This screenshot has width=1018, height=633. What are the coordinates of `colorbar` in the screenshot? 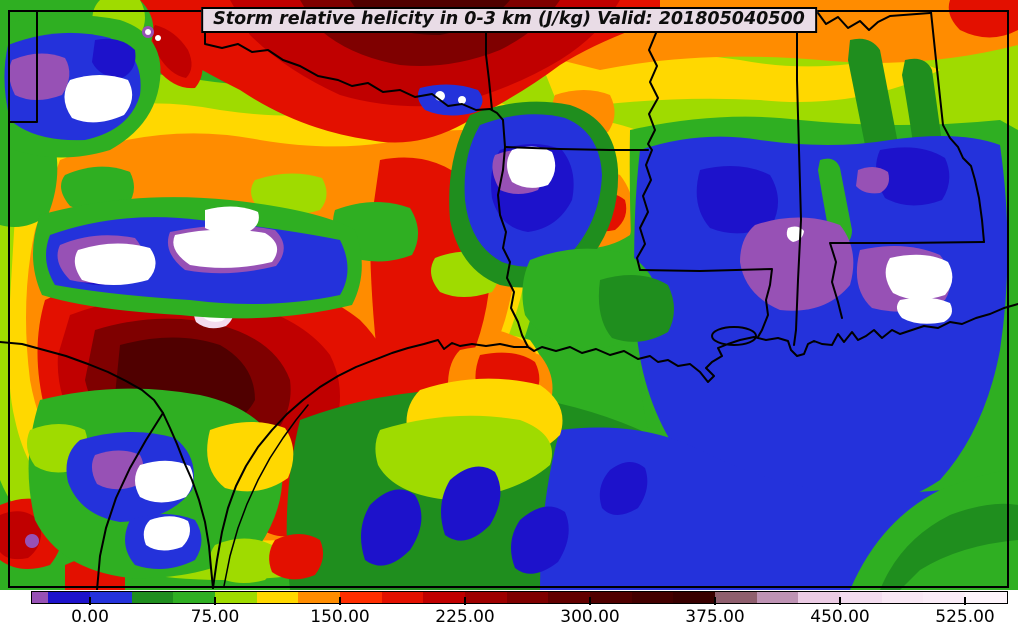 It's located at (519, 597).